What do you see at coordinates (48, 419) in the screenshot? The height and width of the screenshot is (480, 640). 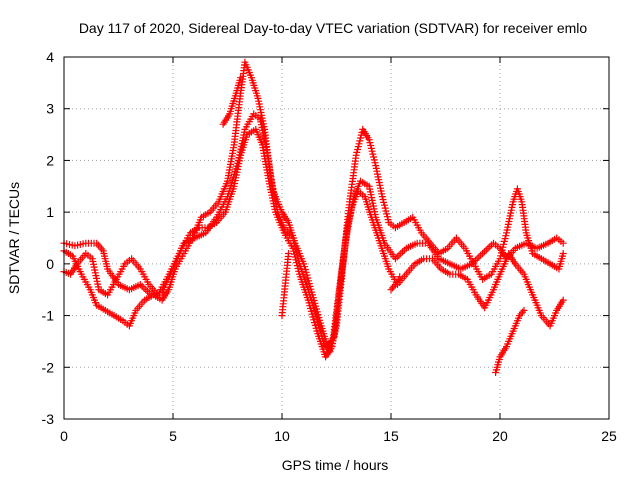 I see `y-tick-label: -3` at bounding box center [48, 419].